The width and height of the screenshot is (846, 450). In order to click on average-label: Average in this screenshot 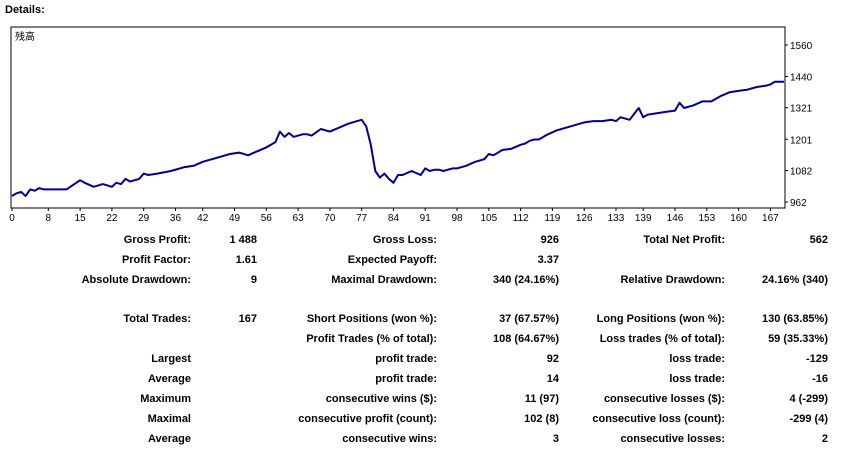, I will do `click(169, 379)`.